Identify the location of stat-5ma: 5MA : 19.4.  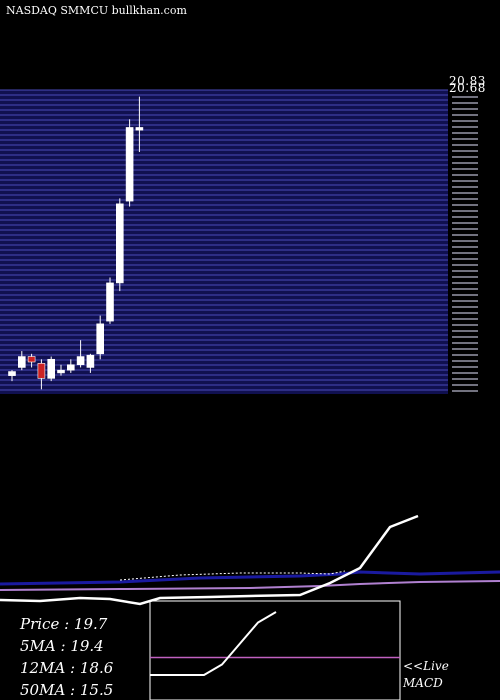
(62, 646).